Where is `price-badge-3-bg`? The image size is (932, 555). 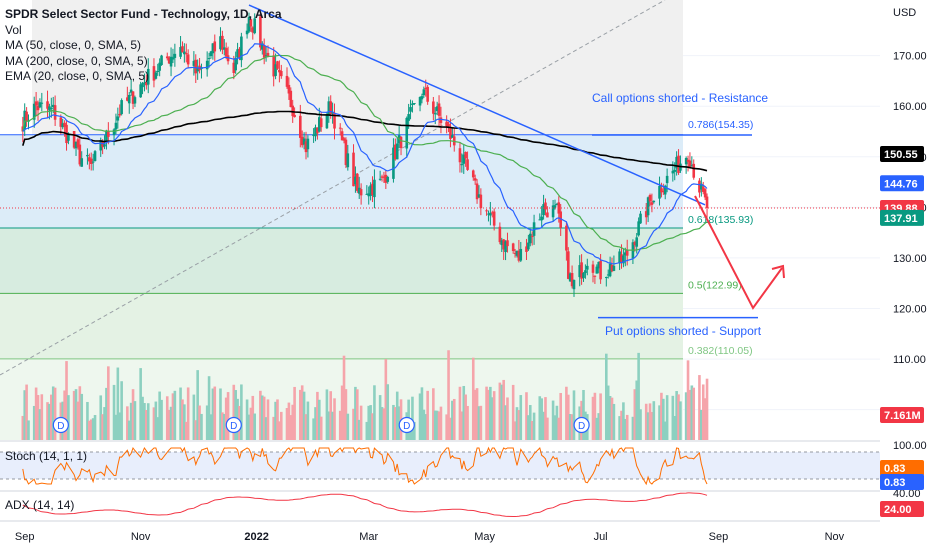
price-badge-3-bg is located at coordinates (902, 217).